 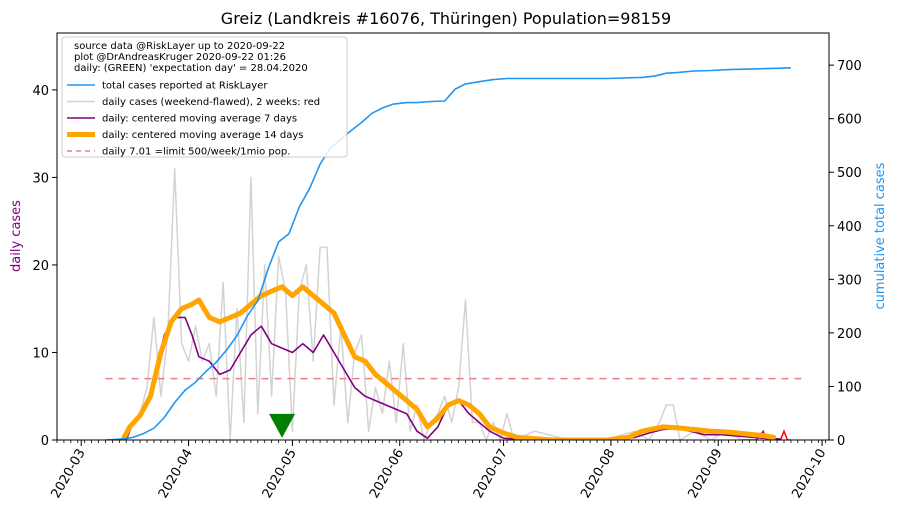 What do you see at coordinates (40, 178) in the screenshot?
I see `left-tick-label: 30` at bounding box center [40, 178].